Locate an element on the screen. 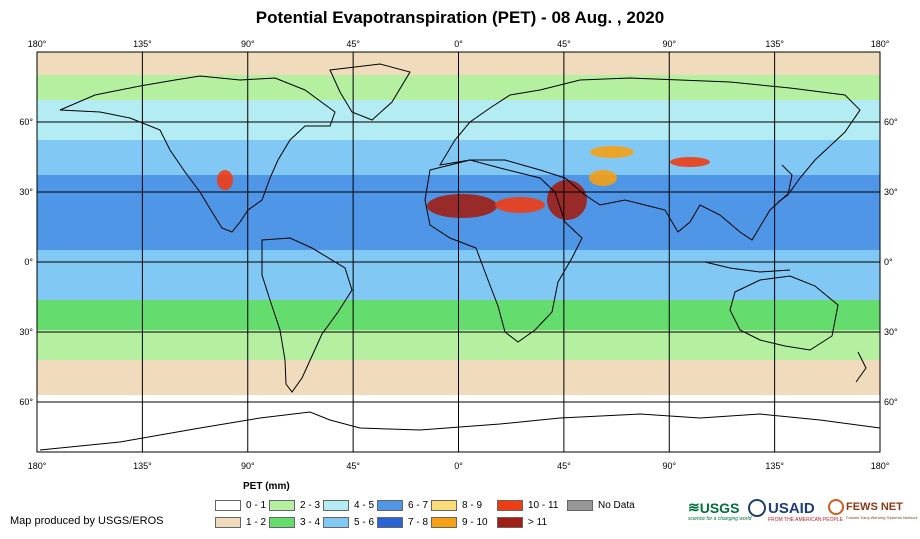 This screenshot has height=539, width=920. usaid-logo: USAID FROM THE AMERICAN PEOPLE is located at coordinates (795, 511).